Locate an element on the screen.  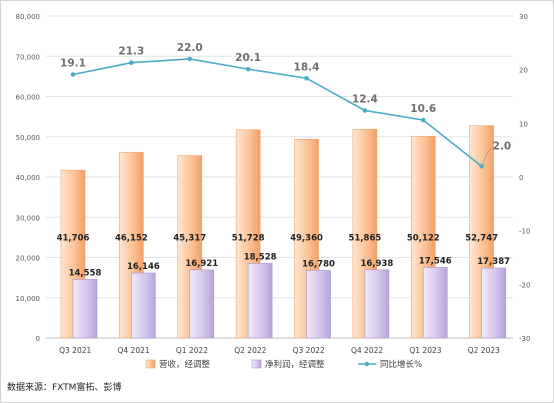
source-note: 数据来源：FXTM富拓、彭博 is located at coordinates (64, 388).